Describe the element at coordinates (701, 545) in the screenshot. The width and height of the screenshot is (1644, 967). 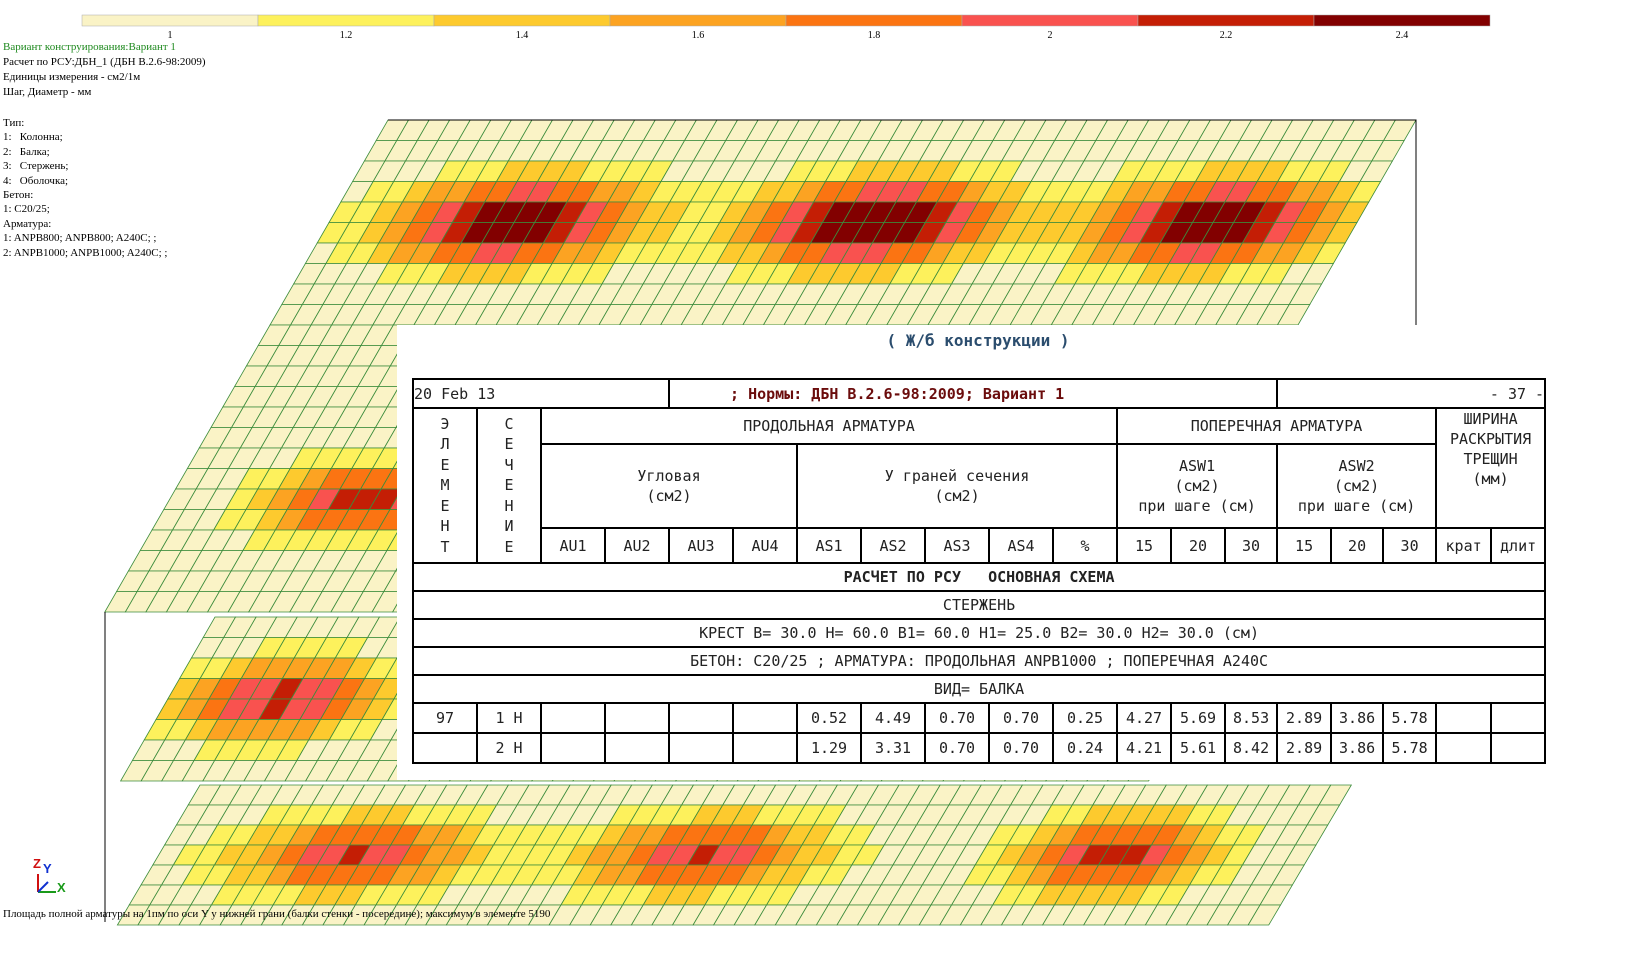
I see `sub-header: AU3` at that location.